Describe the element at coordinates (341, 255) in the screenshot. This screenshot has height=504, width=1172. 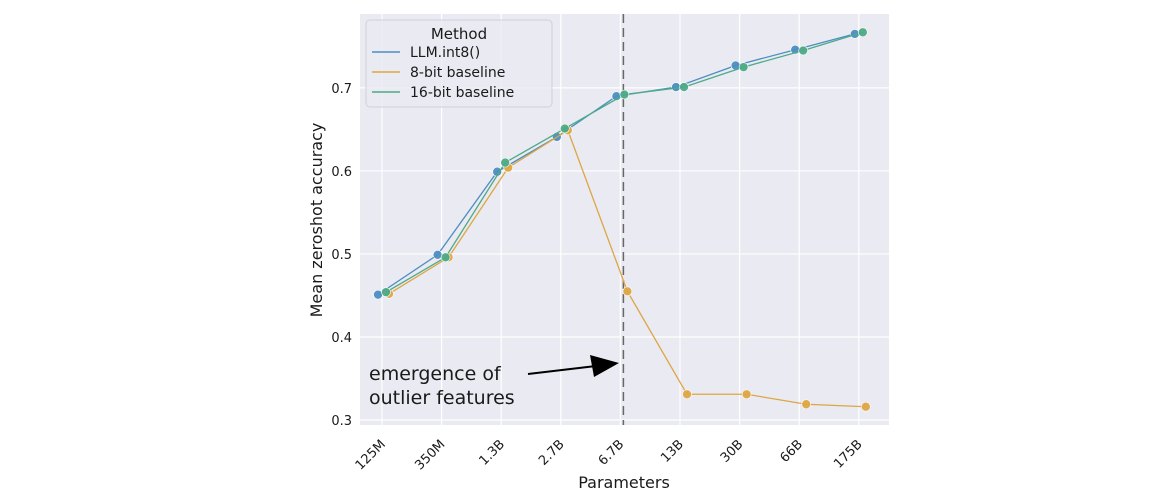
I see `y-tick-label: 0.5` at that location.